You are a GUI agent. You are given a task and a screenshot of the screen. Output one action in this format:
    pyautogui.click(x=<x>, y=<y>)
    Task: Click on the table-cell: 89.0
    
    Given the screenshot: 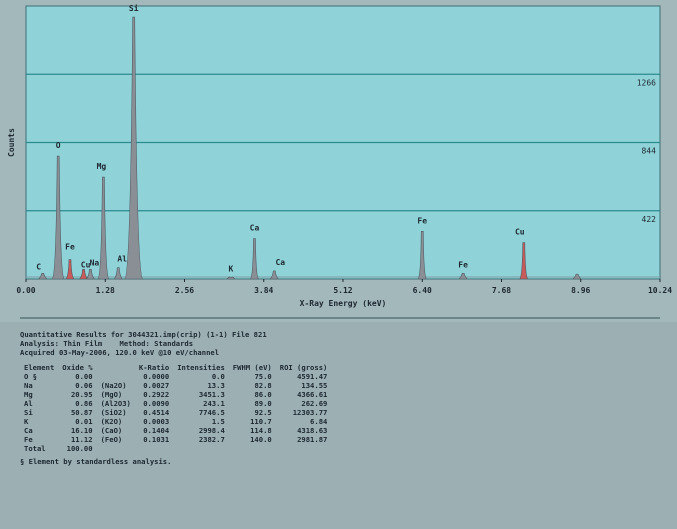 What is the action you would take?
    pyautogui.click(x=263, y=403)
    